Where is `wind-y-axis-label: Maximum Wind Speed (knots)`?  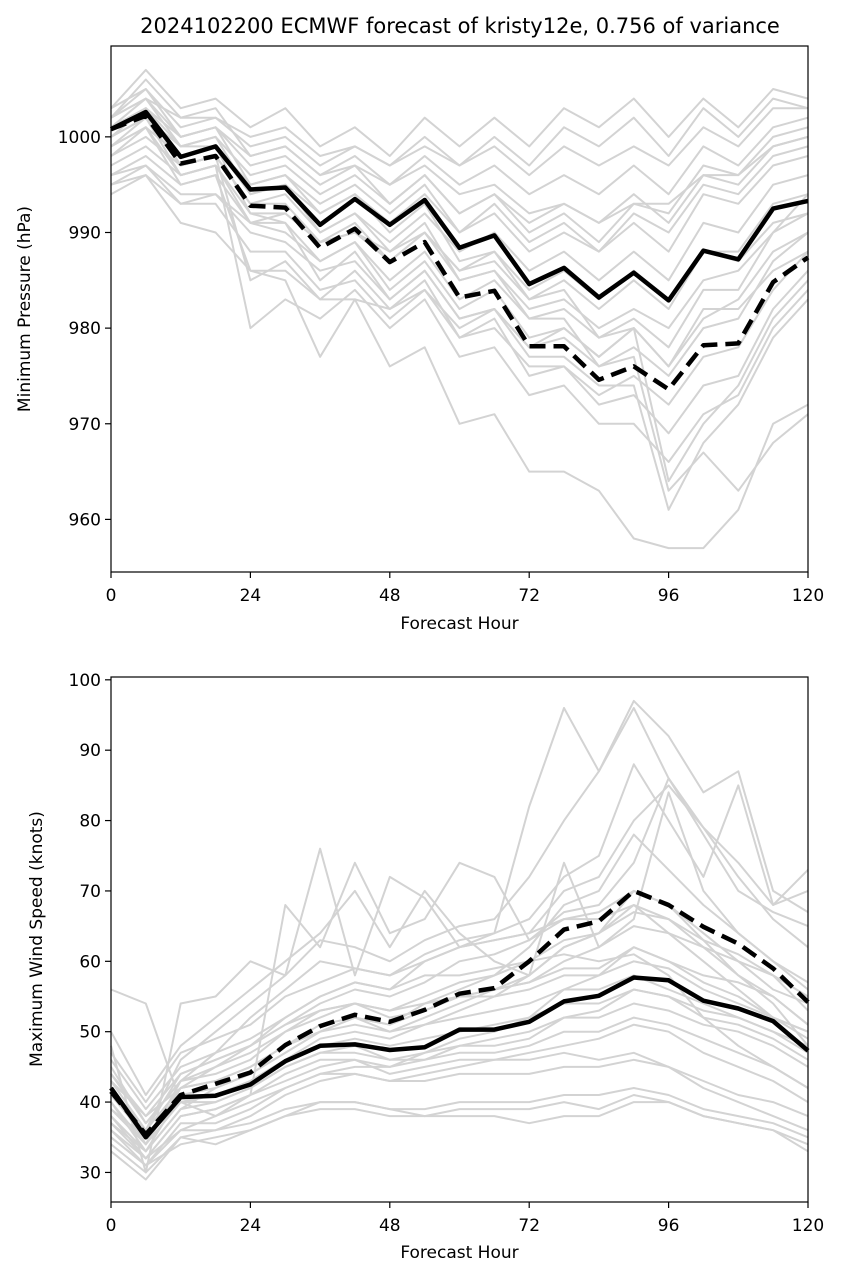
wind-y-axis-label: Maximum Wind Speed (knots) is located at coordinates (37, 939).